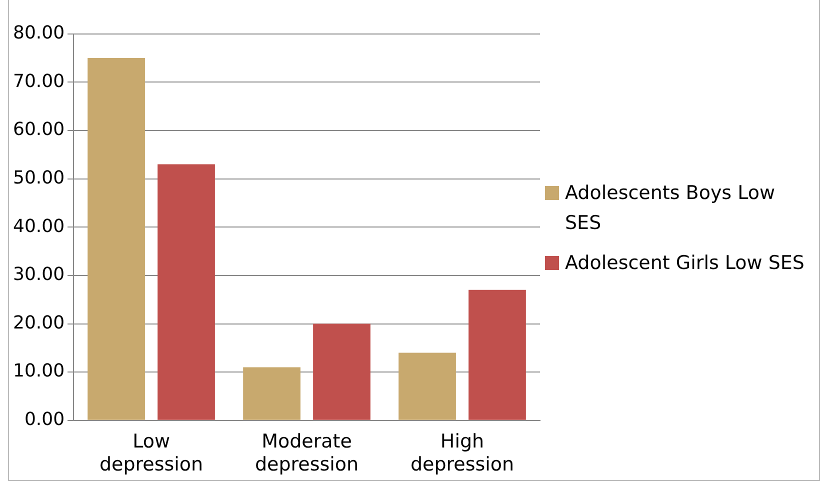  Describe the element at coordinates (39, 275) in the screenshot. I see `y-tick-label: 30.00` at that location.